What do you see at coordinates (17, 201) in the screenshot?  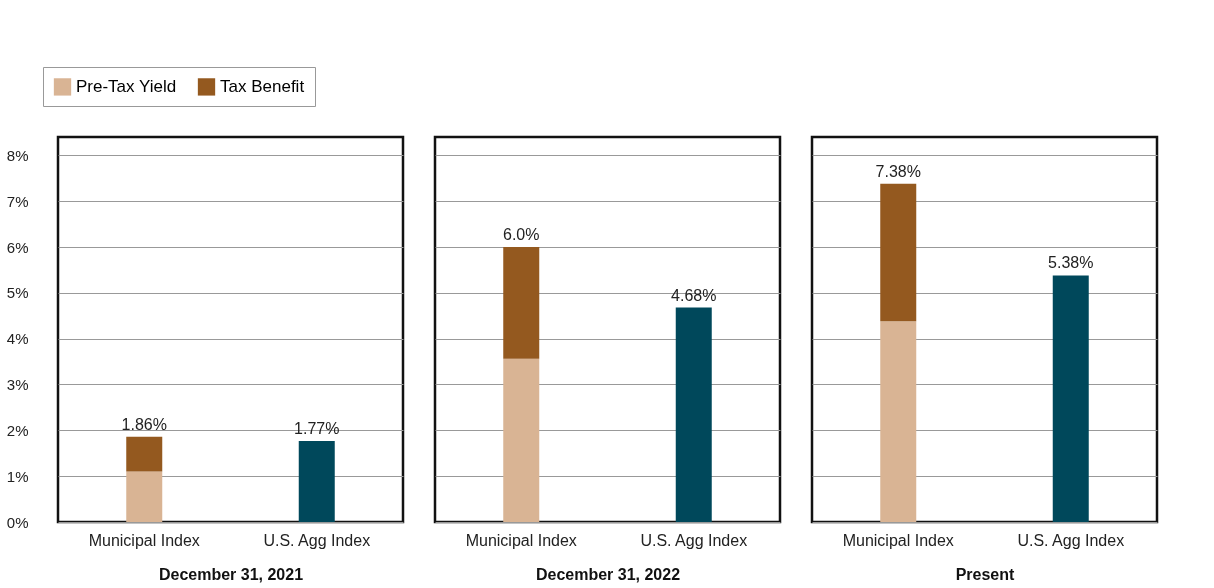 I see `y-tick-label: 7%` at bounding box center [17, 201].